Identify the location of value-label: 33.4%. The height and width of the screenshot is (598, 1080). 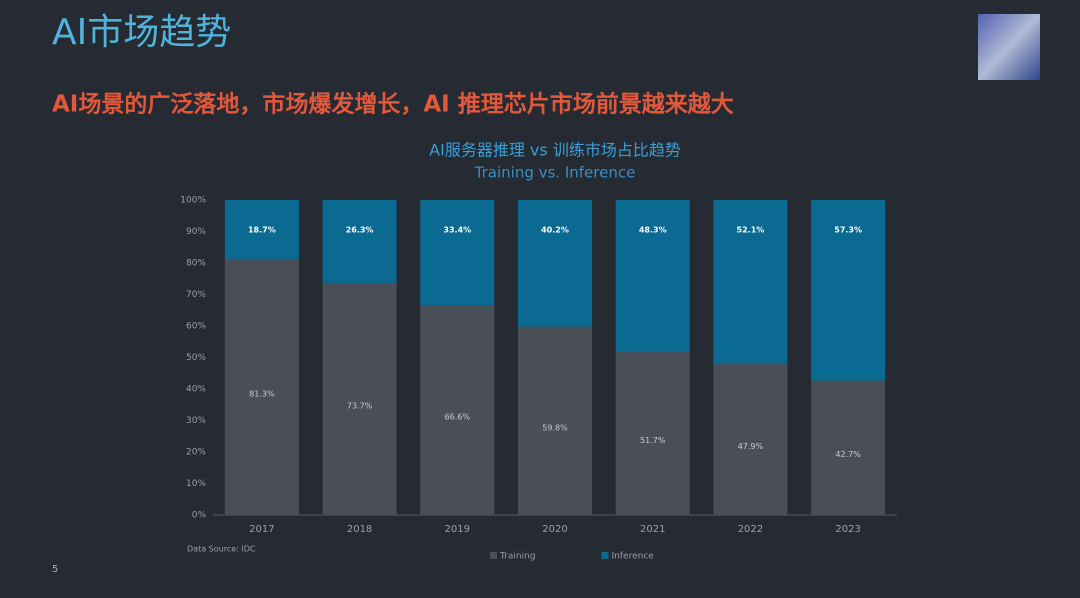
(457, 230).